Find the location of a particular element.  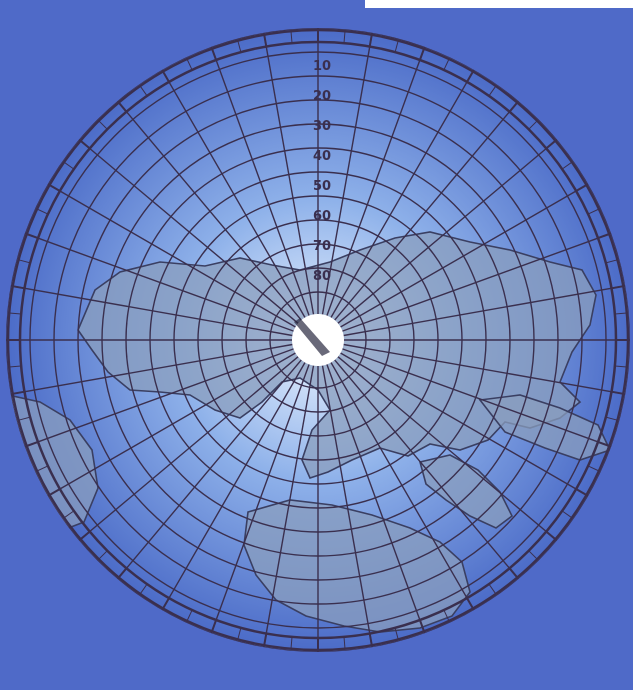

latitude-label: 70 is located at coordinates (322, 246).